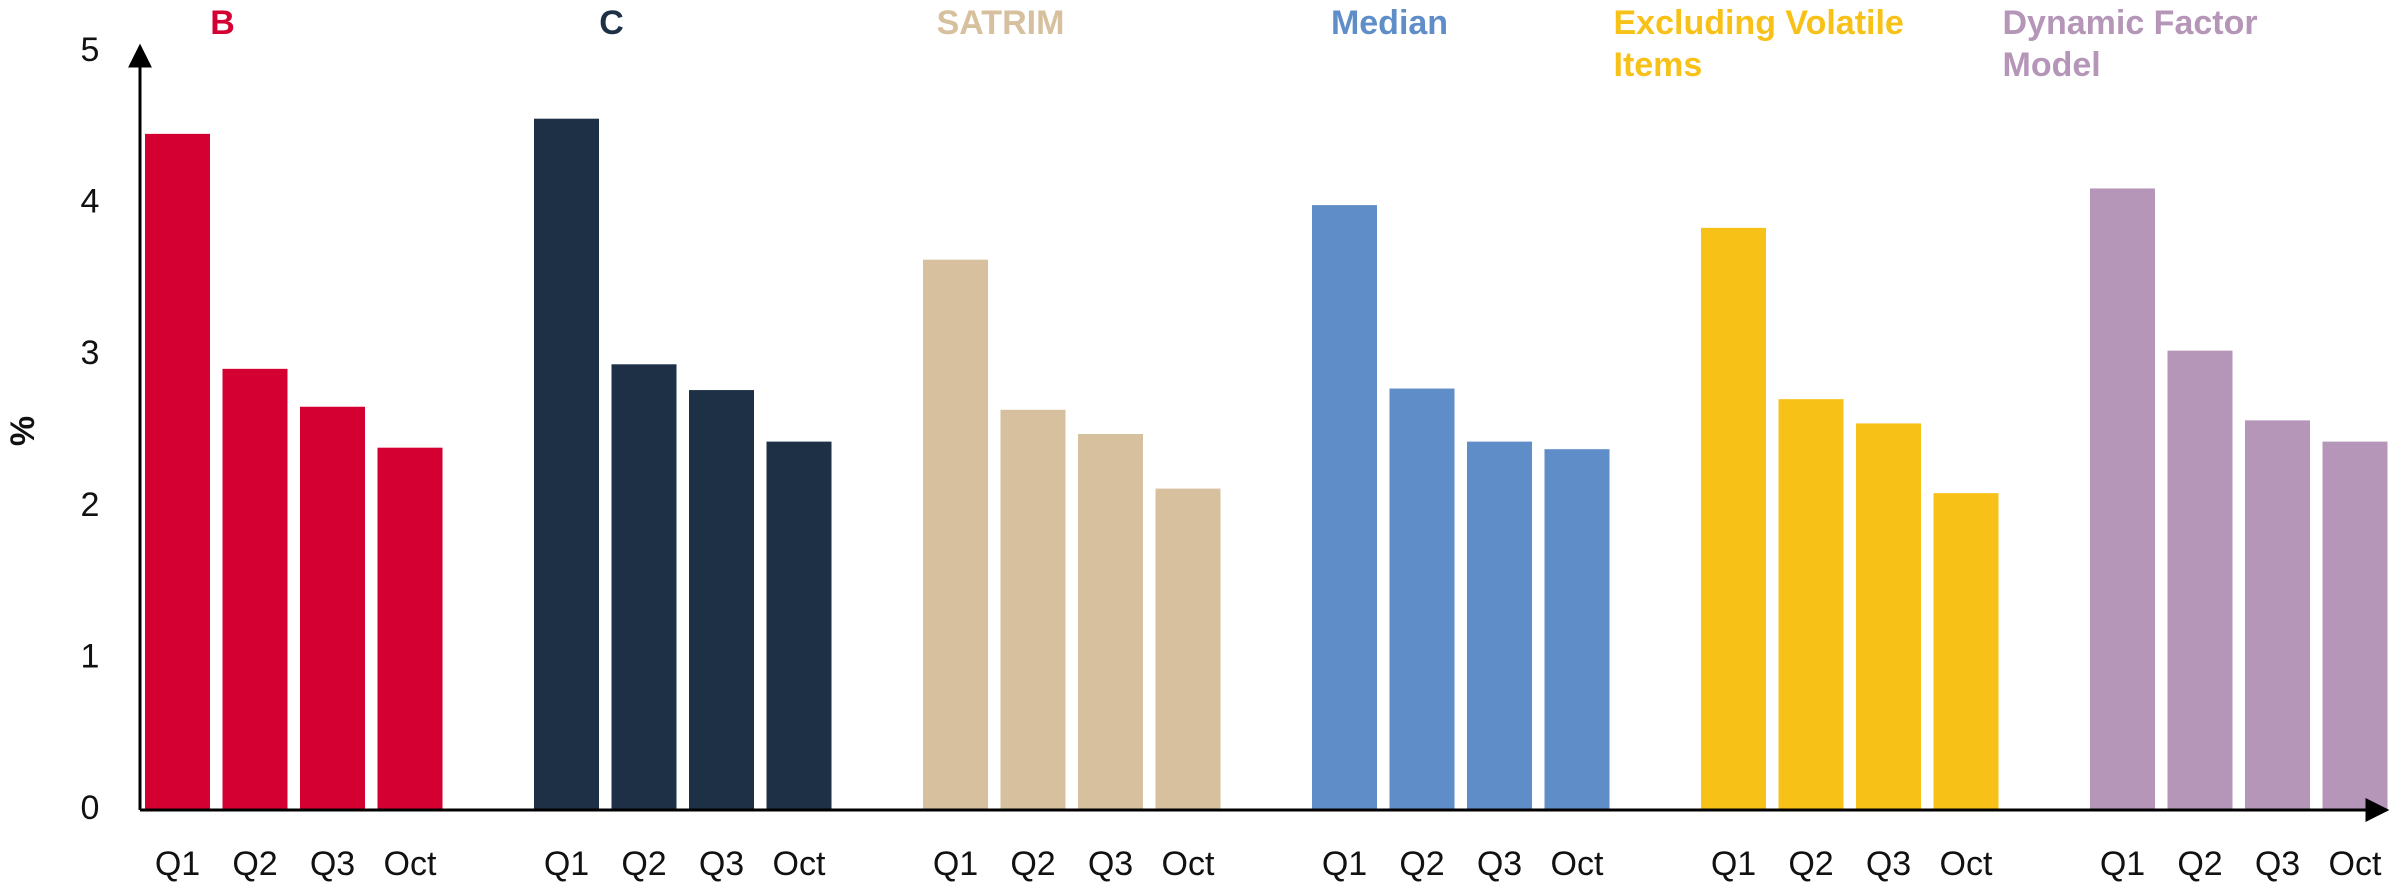 The width and height of the screenshot is (2402, 883). What do you see at coordinates (90, 353) in the screenshot?
I see `y-tick-label: 3` at bounding box center [90, 353].